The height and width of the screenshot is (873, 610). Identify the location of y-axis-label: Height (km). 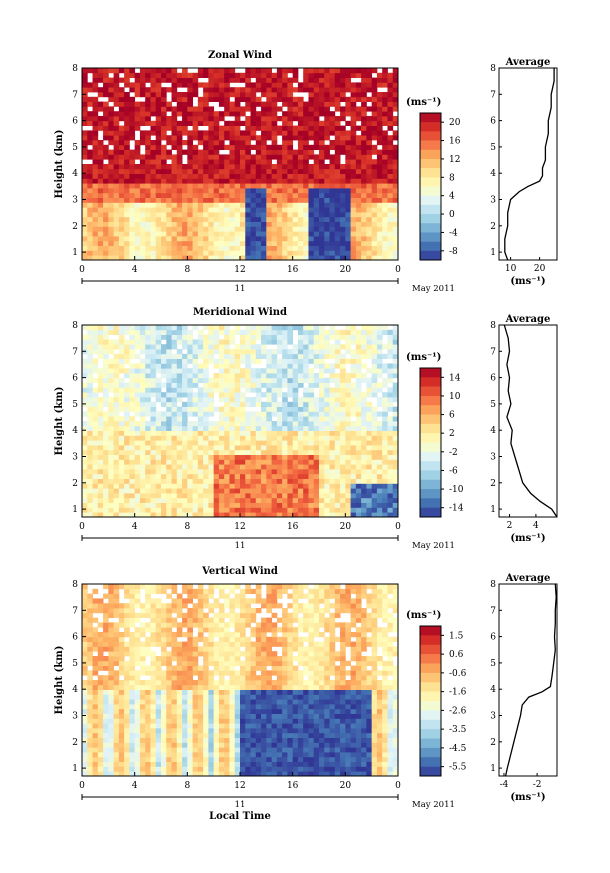
(59, 421).